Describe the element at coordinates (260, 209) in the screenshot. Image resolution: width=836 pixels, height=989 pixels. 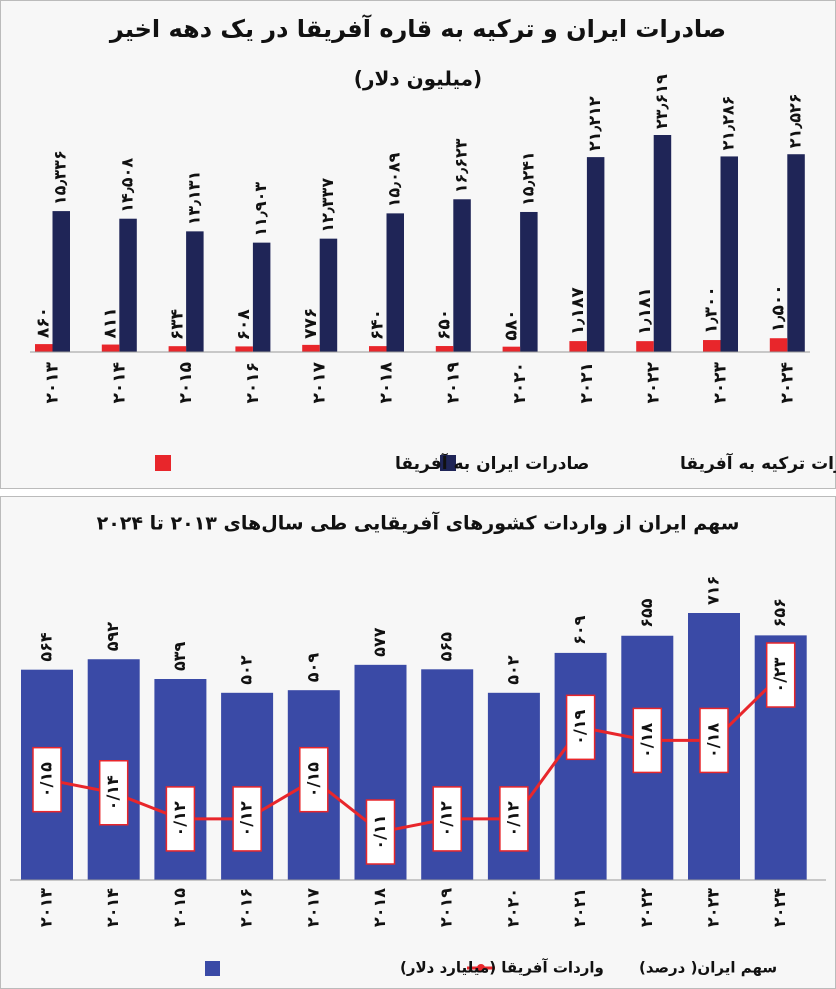
I see `value-label: ۱۱٫۹۰۳` at that location.